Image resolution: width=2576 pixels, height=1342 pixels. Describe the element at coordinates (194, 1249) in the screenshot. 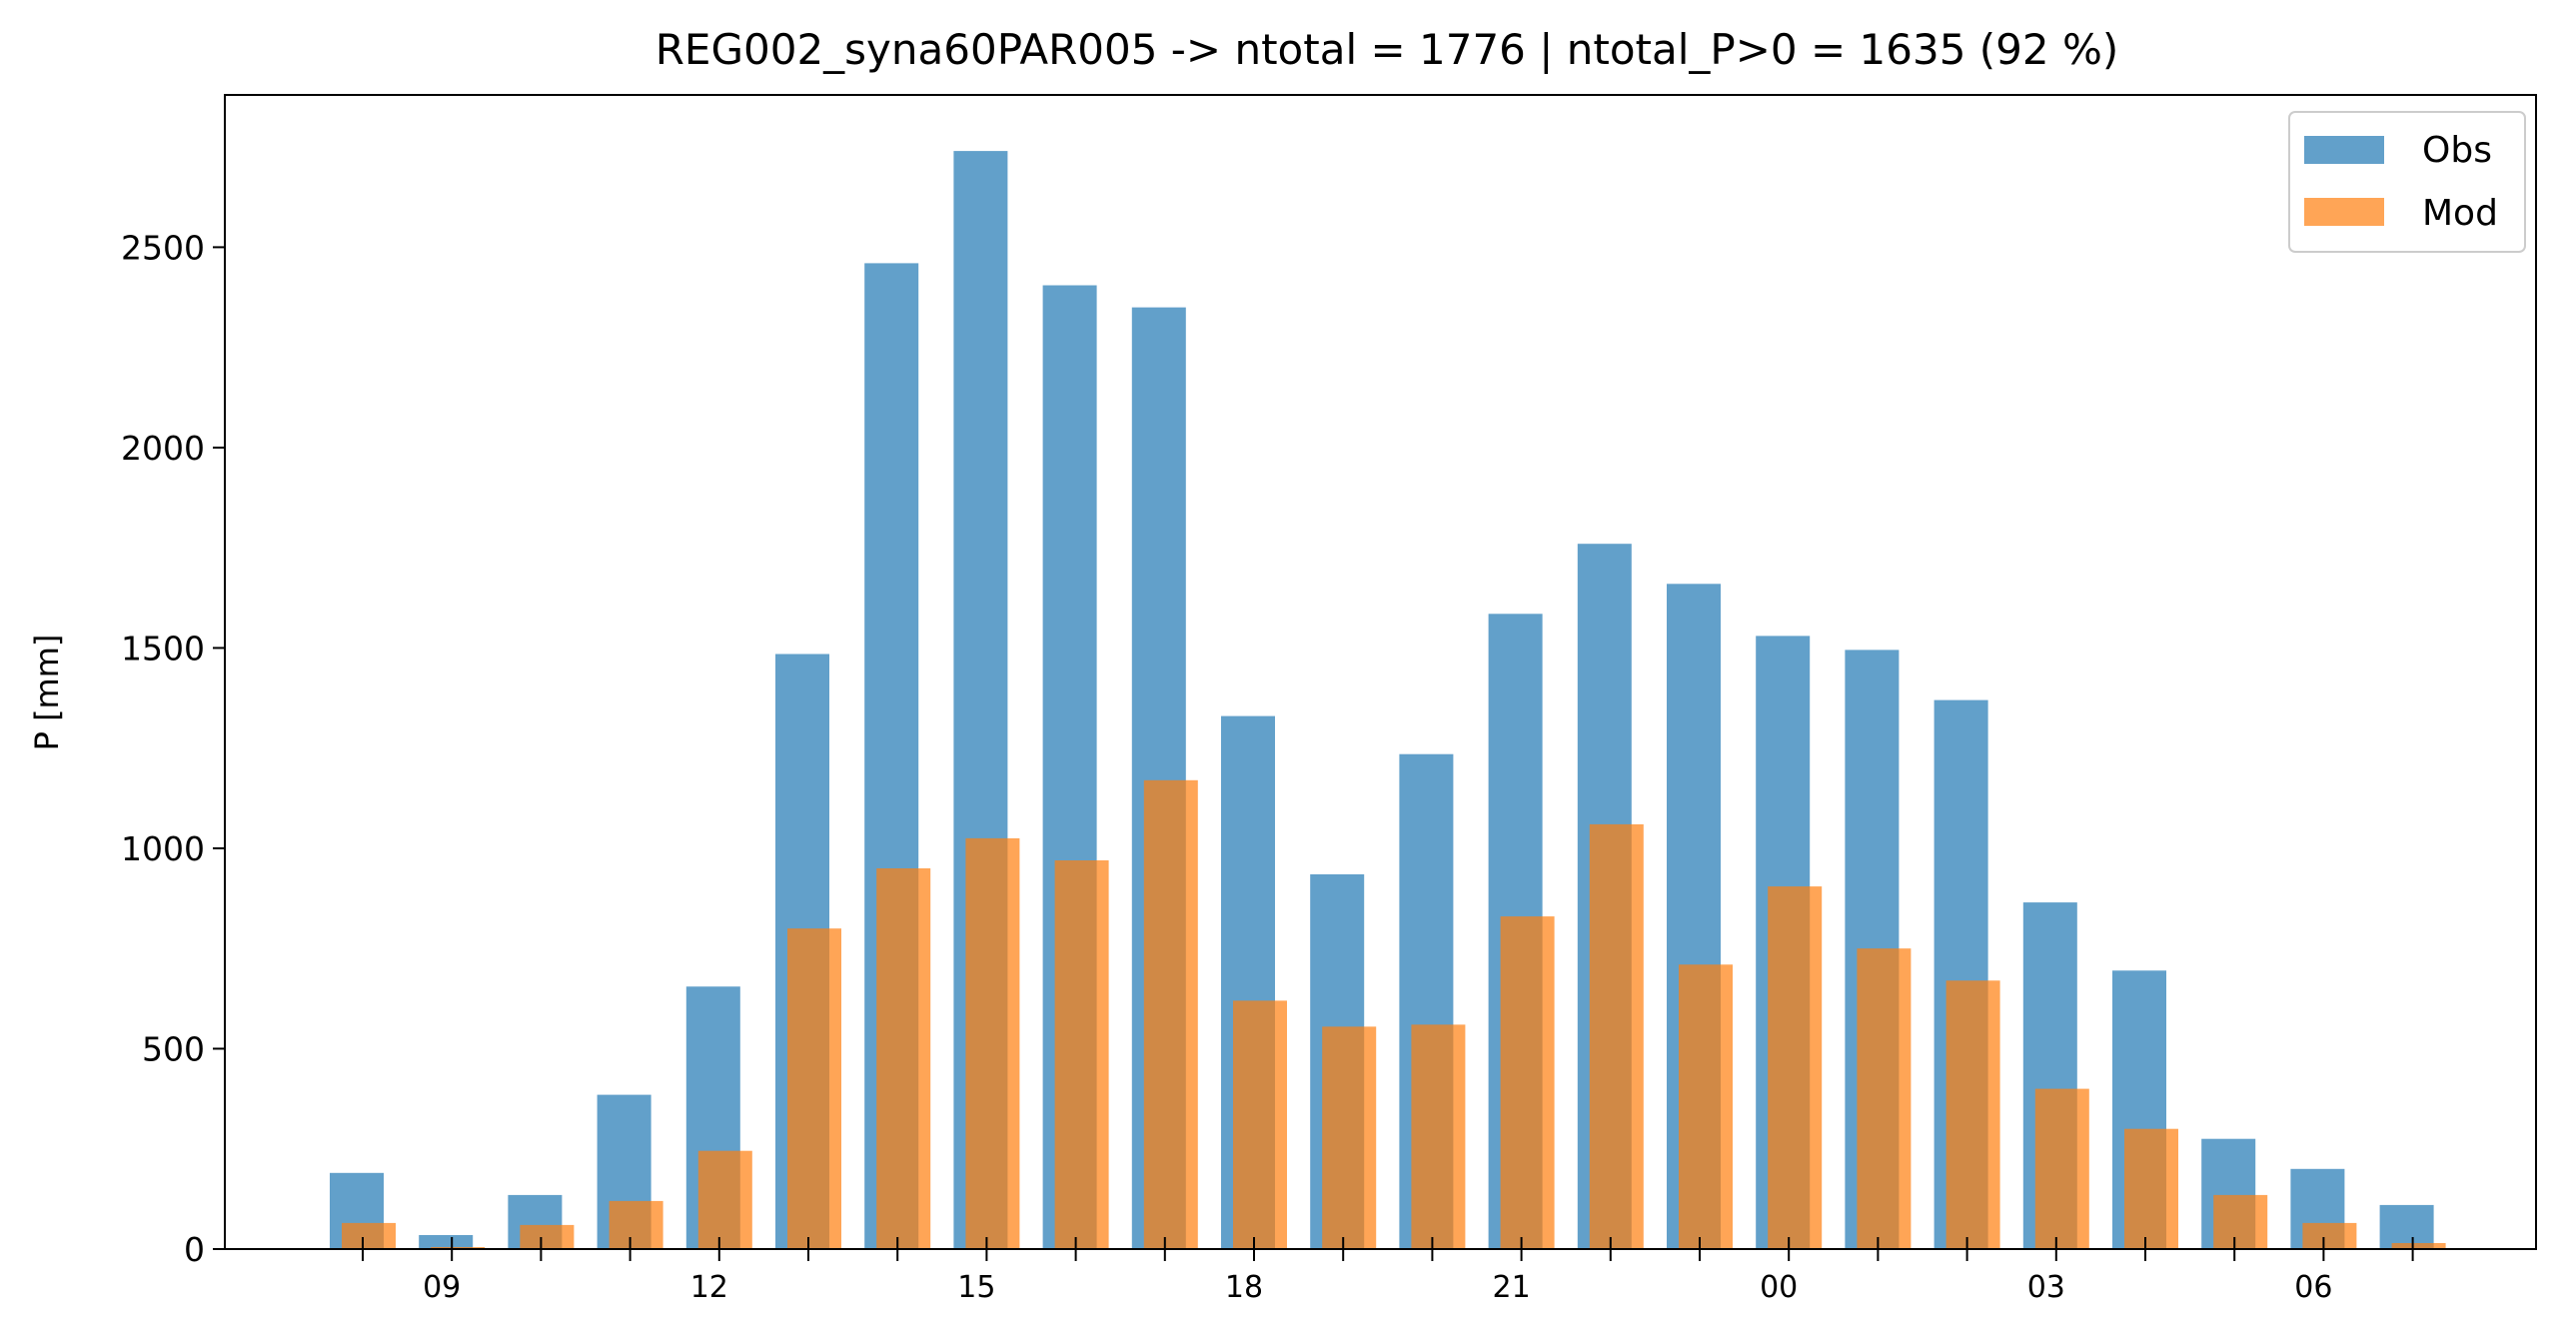

I see `y-tick-label-0: 0` at that location.